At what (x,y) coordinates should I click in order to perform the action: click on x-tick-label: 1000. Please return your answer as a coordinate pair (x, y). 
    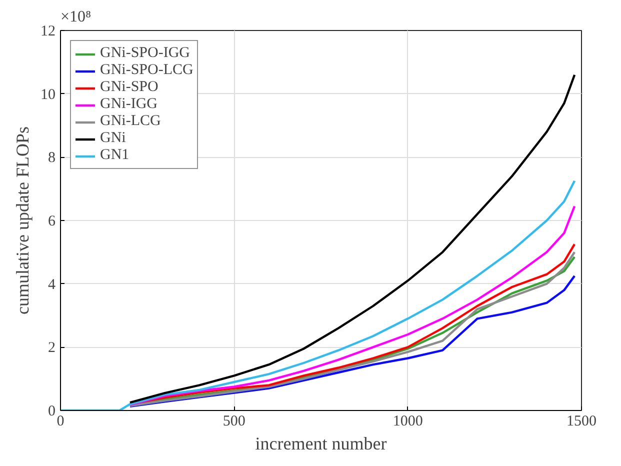
    Looking at the image, I should click on (407, 422).